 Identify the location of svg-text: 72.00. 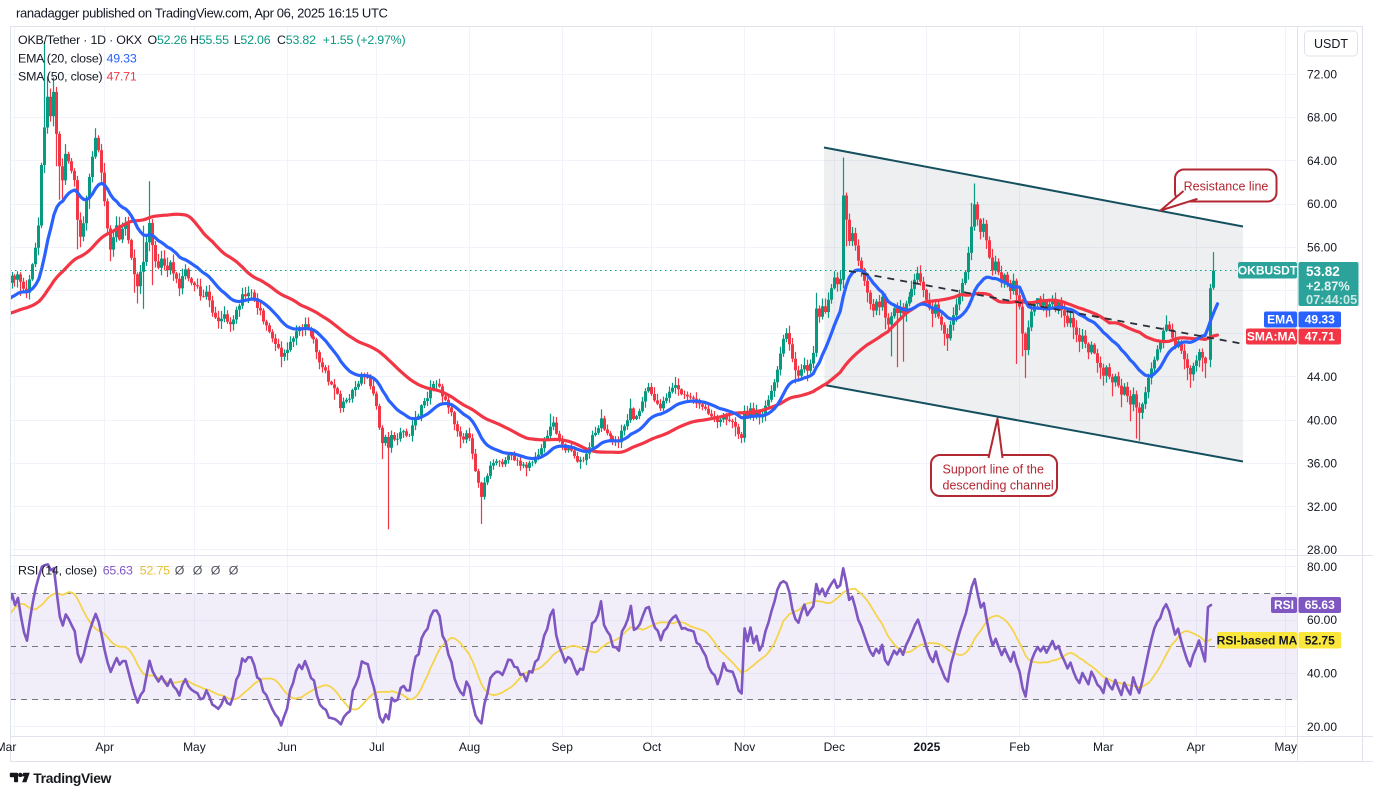
(1322, 75).